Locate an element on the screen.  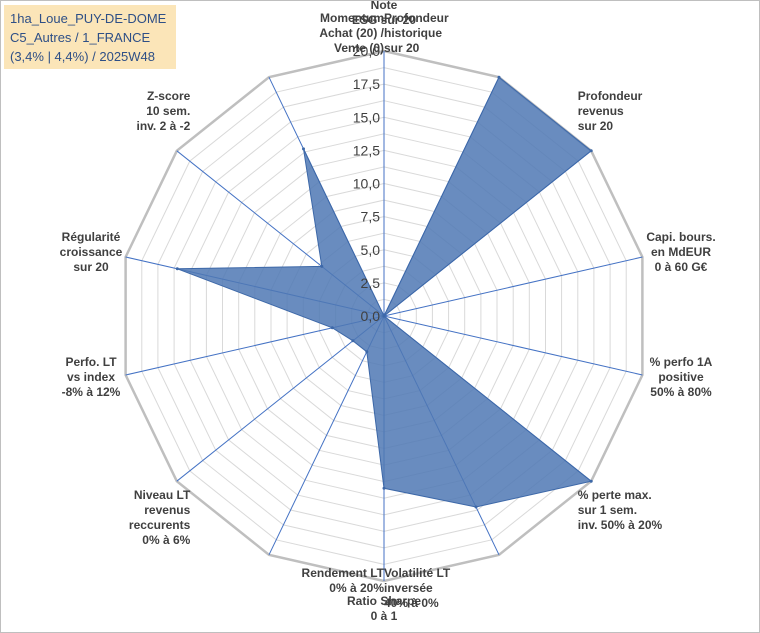
axis-label: Rendement LT 0% à 20% is located at coordinates (343, 580).